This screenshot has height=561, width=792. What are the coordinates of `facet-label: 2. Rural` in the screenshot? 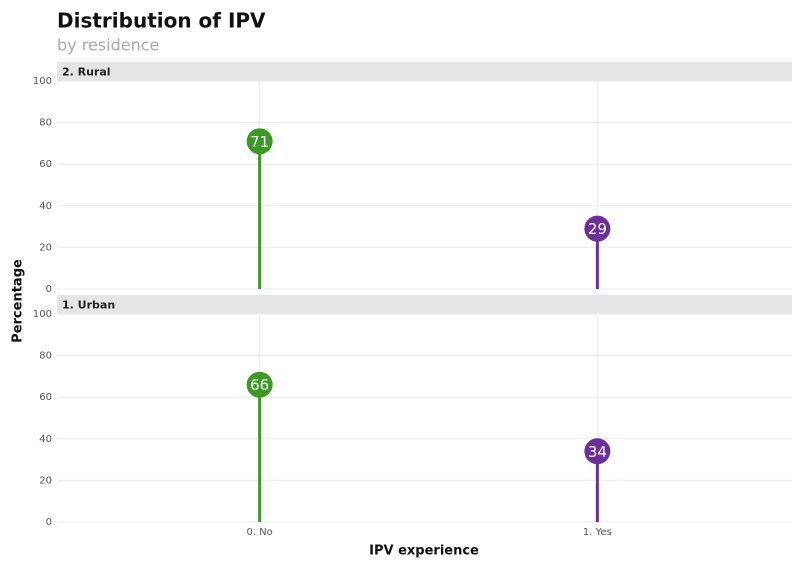 It's located at (86, 72).